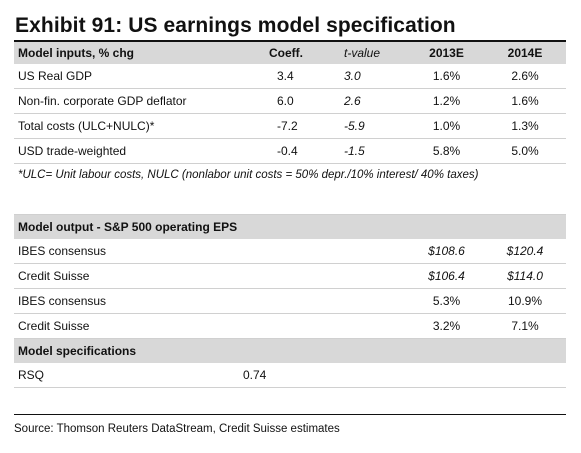 This screenshot has height=453, width=581. I want to click on tvalue-value: 2.6, so click(361, 101).